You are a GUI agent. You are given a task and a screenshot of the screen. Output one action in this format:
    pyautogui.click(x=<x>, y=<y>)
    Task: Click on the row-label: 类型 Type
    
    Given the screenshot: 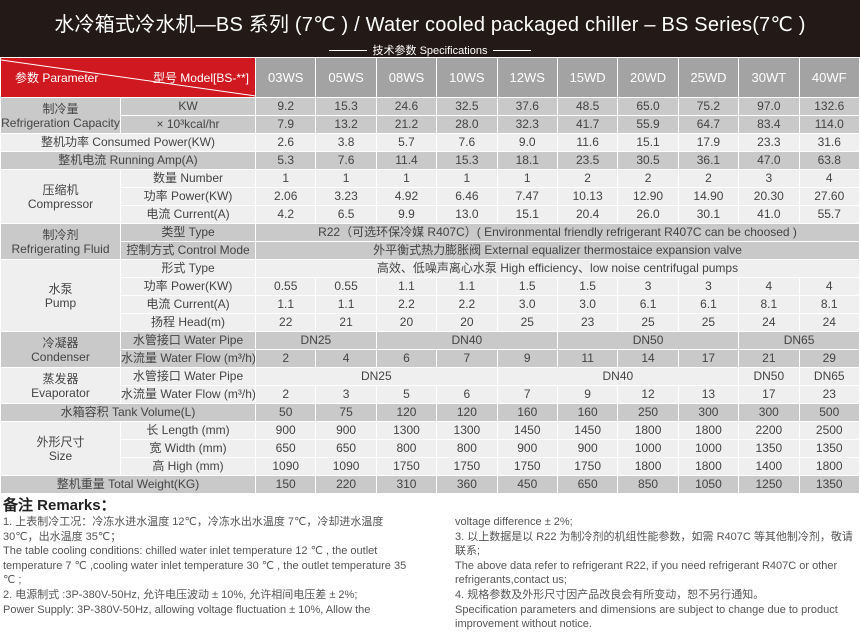 What is the action you would take?
    pyautogui.click(x=188, y=232)
    